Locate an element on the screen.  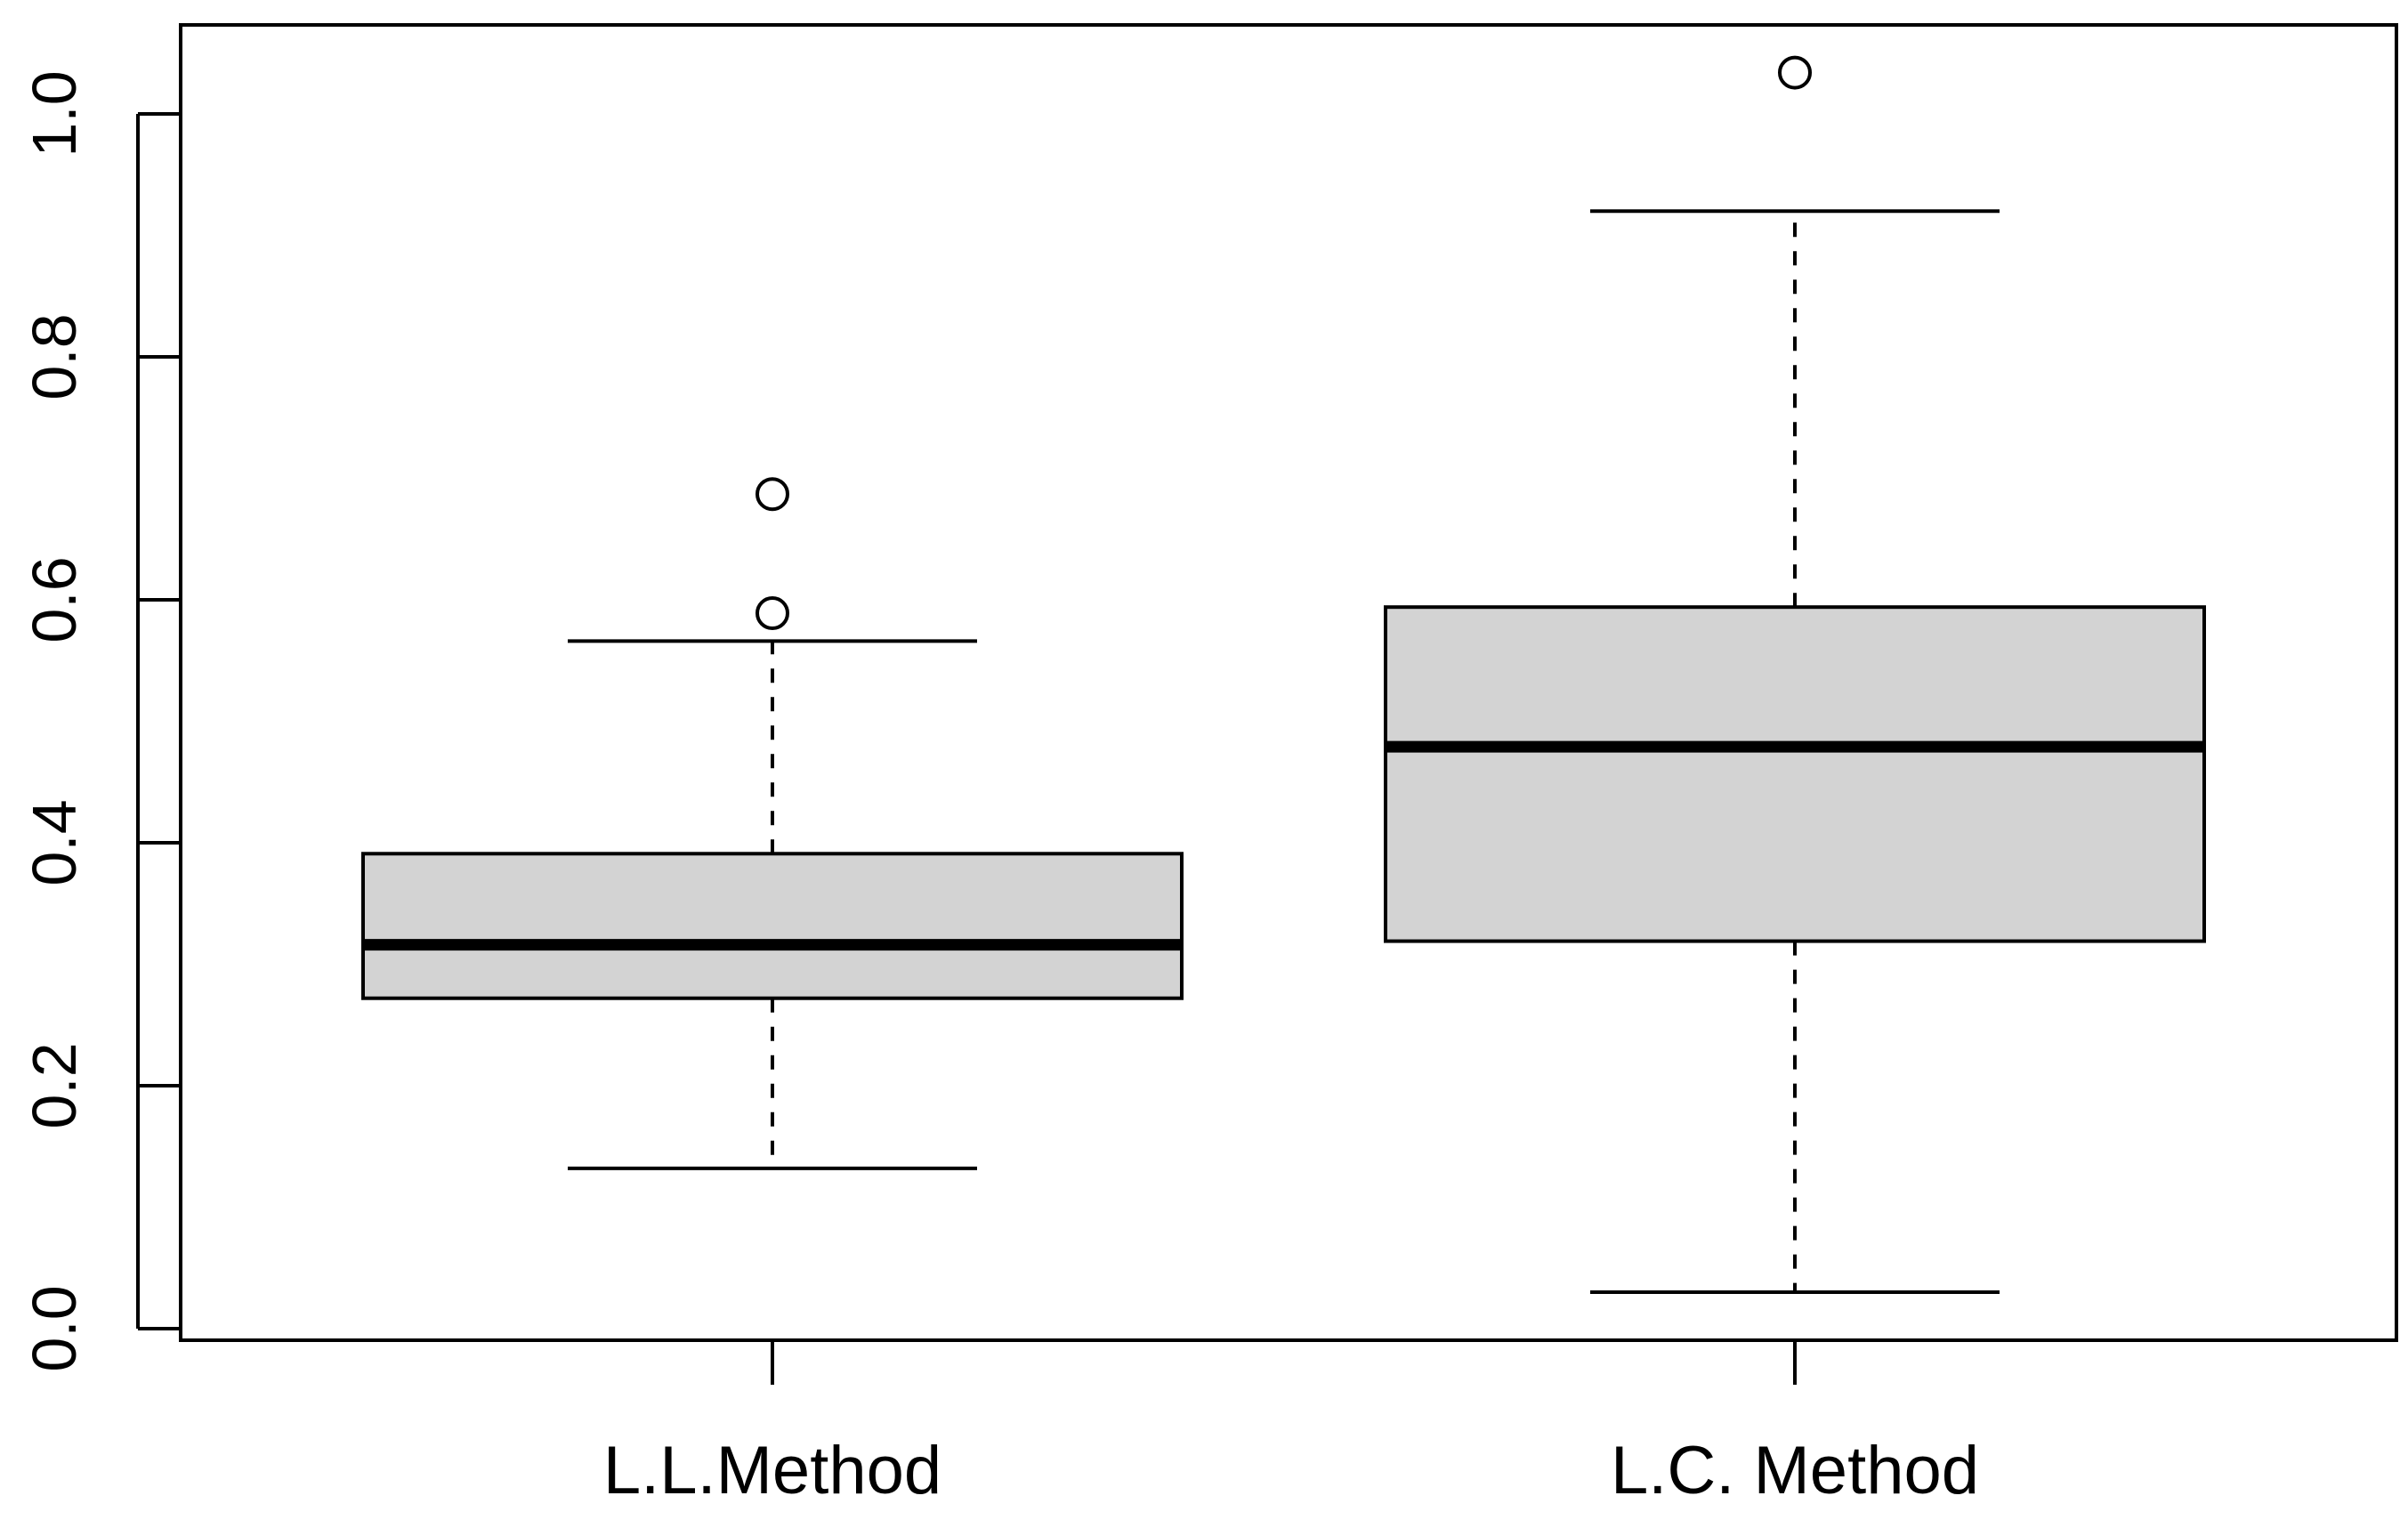
y-tick-label: 0.8 is located at coordinates (54, 356).